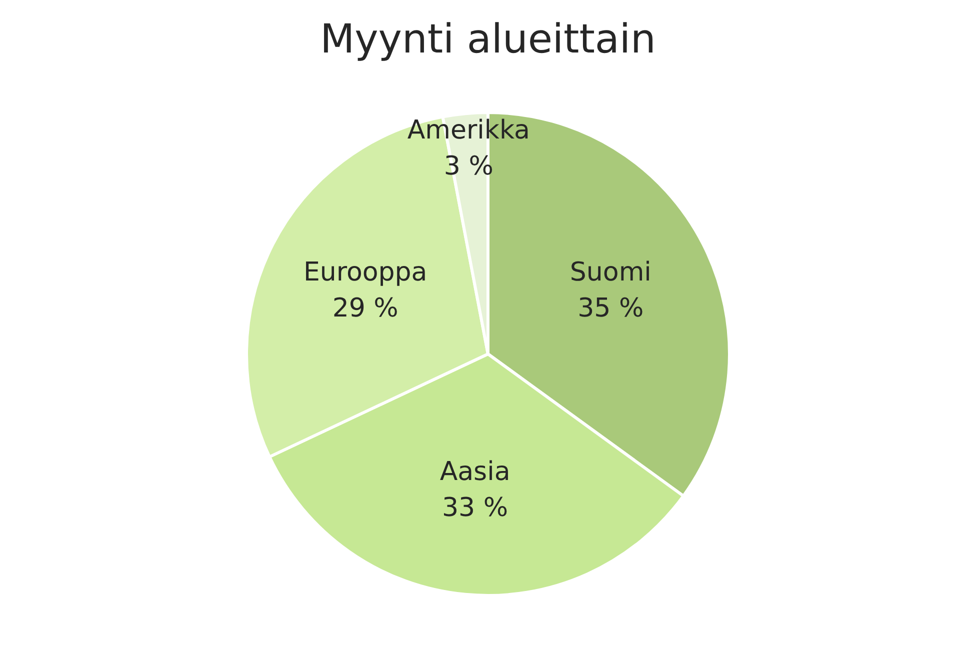 The width and height of the screenshot is (976, 652). I want to click on data-label: 35 %, so click(611, 308).